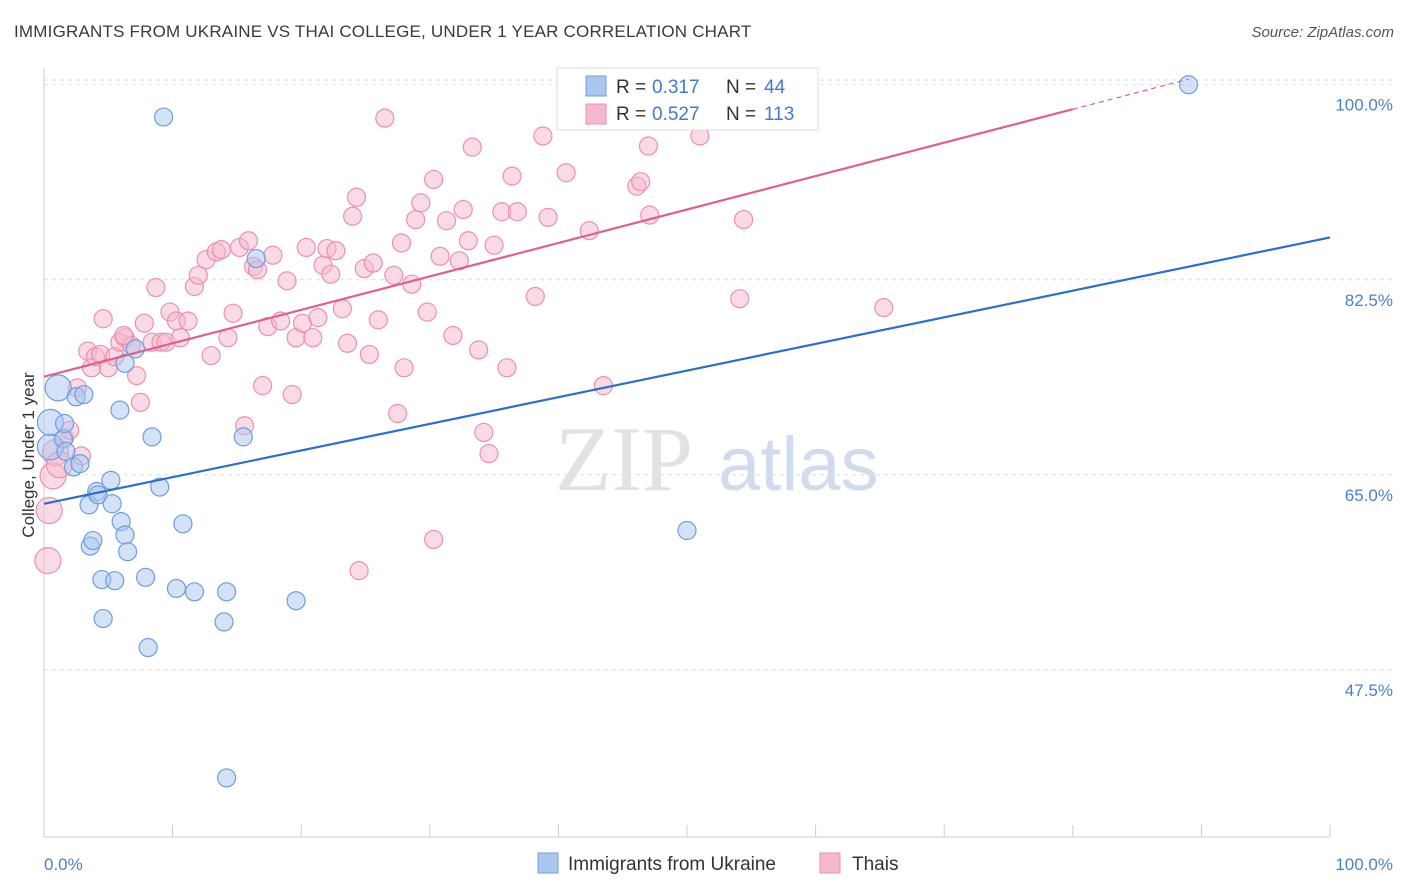 Image resolution: width=1406 pixels, height=892 pixels. I want to click on y-tick-labels: 100.0% 82.5% 65.0% 47.5%, so click(1364, 398).